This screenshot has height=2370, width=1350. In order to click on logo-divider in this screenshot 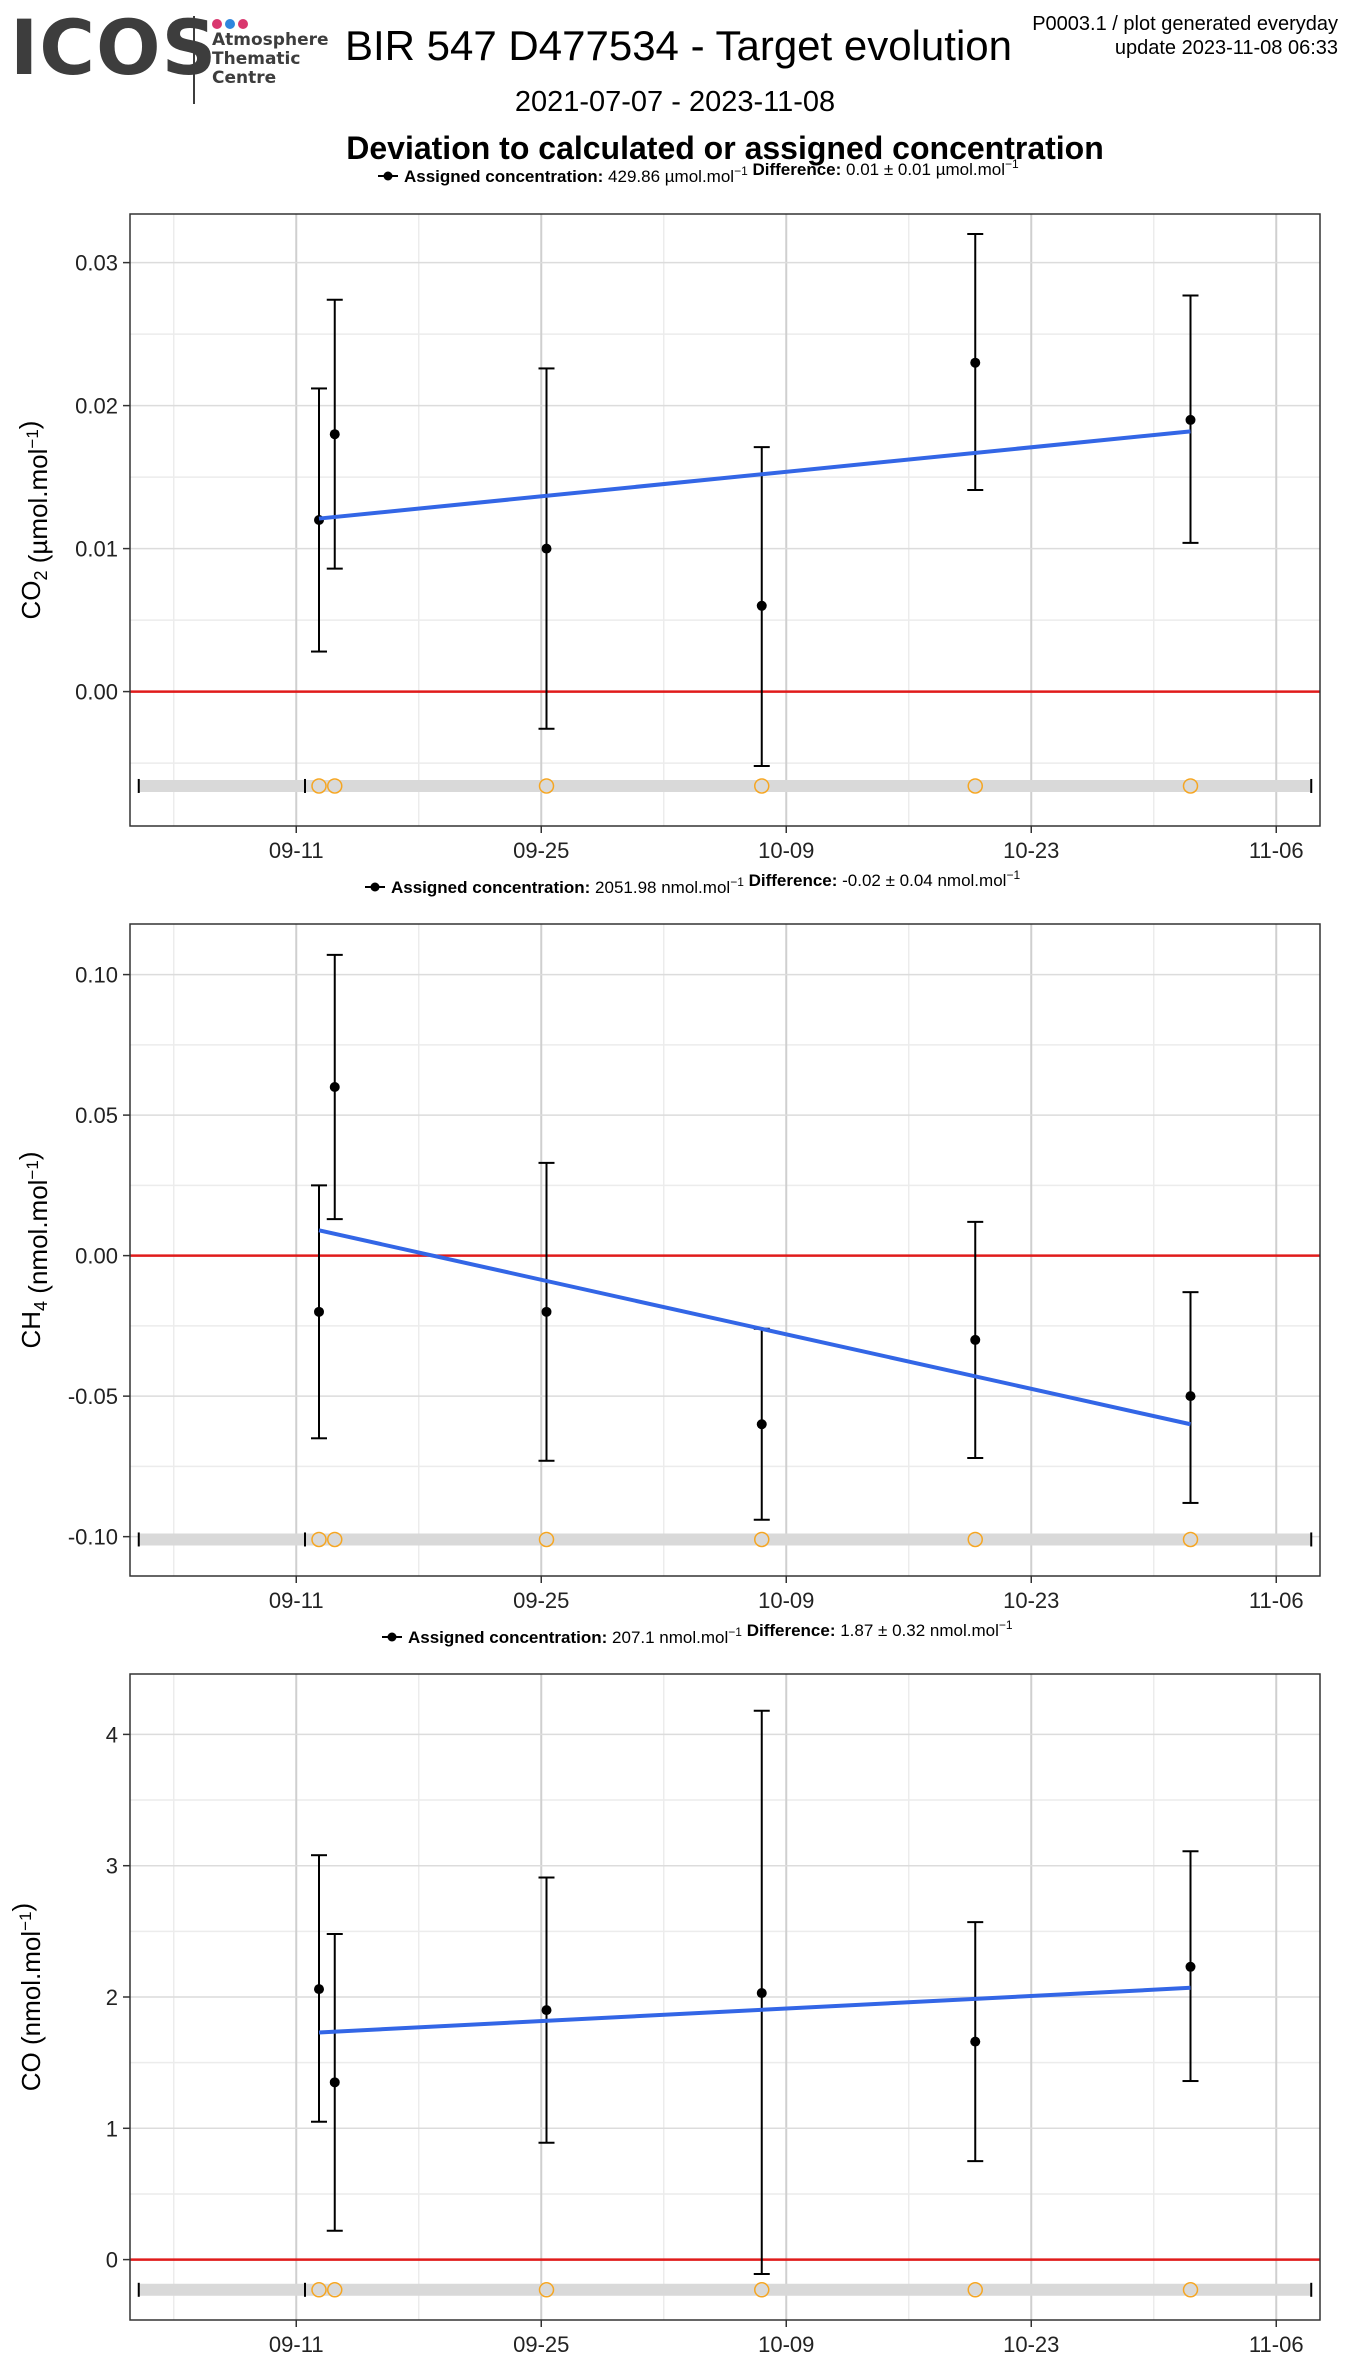, I will do `click(194, 60)`.